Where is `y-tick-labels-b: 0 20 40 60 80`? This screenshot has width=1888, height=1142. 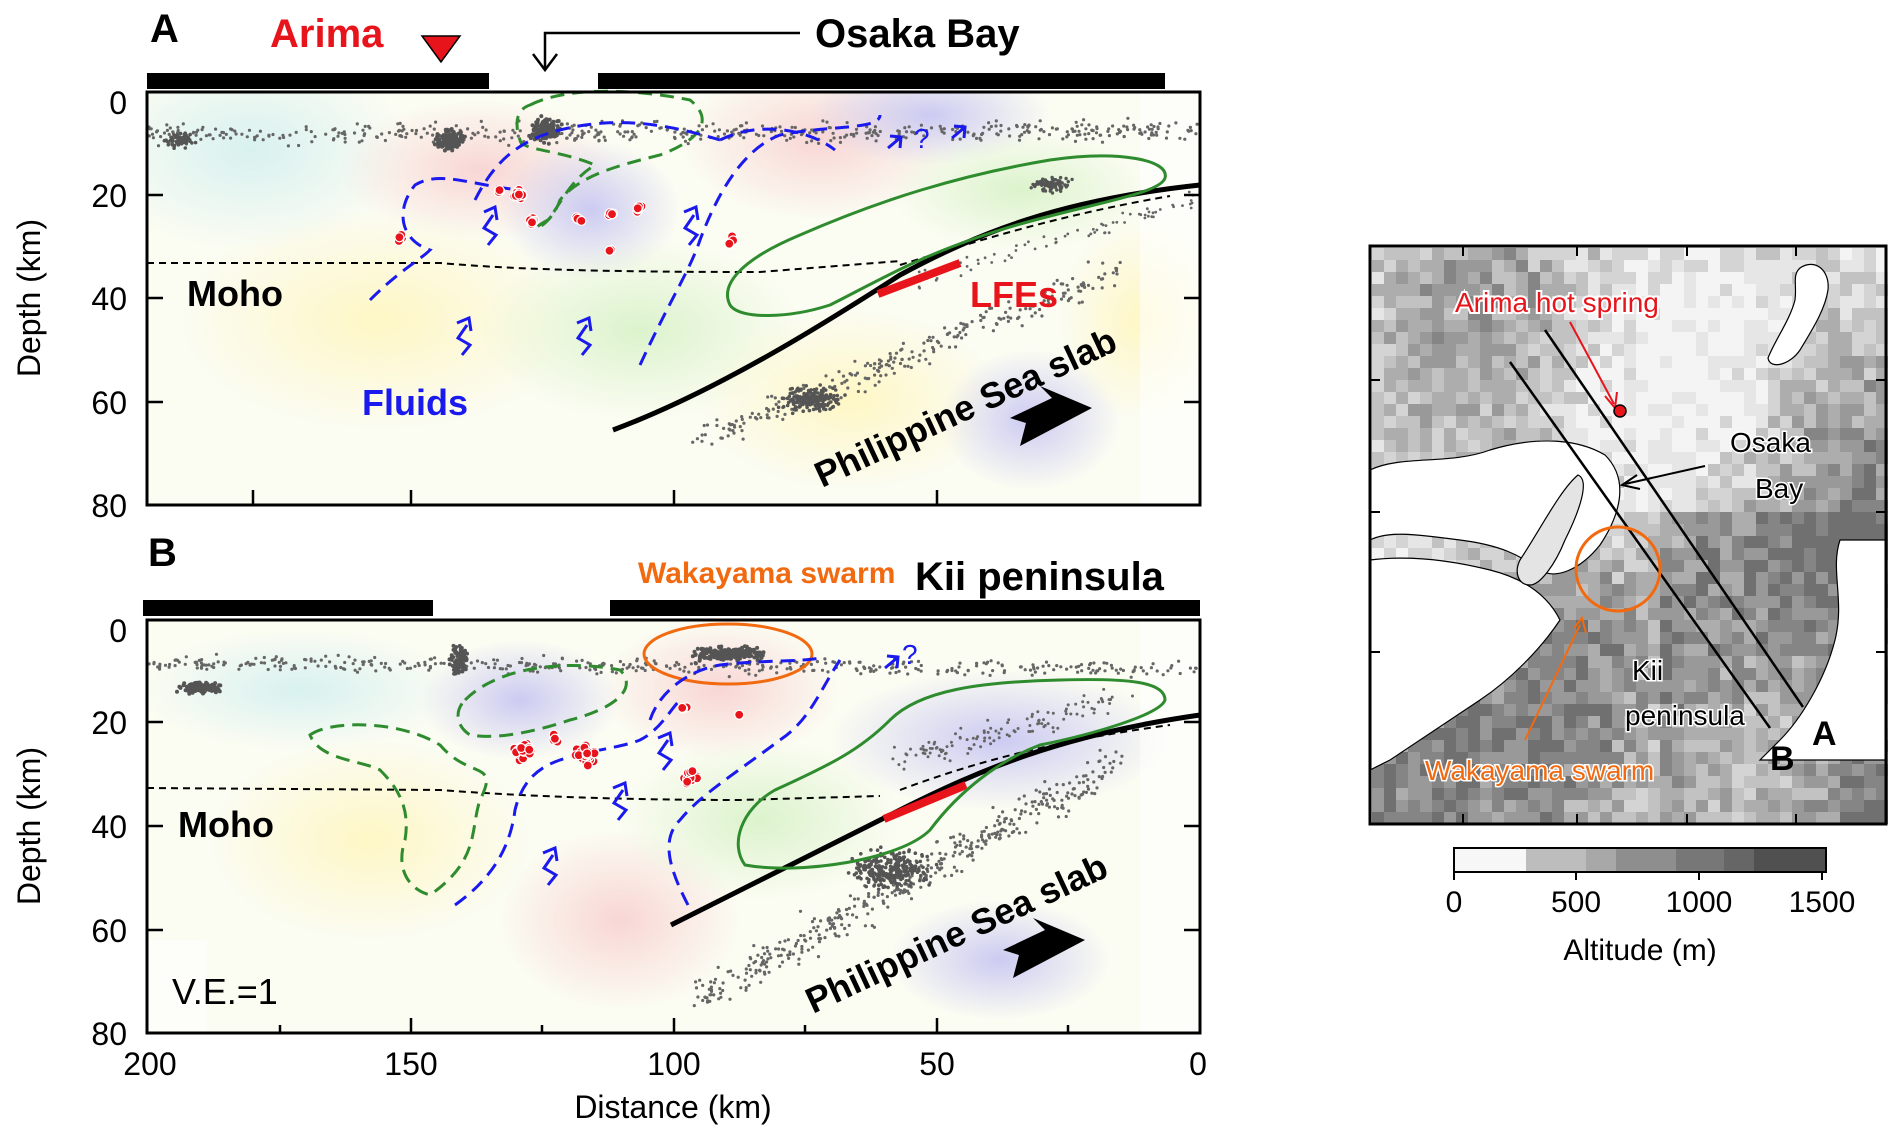 y-tick-labels-b: 0 20 40 60 80 is located at coordinates (109, 832).